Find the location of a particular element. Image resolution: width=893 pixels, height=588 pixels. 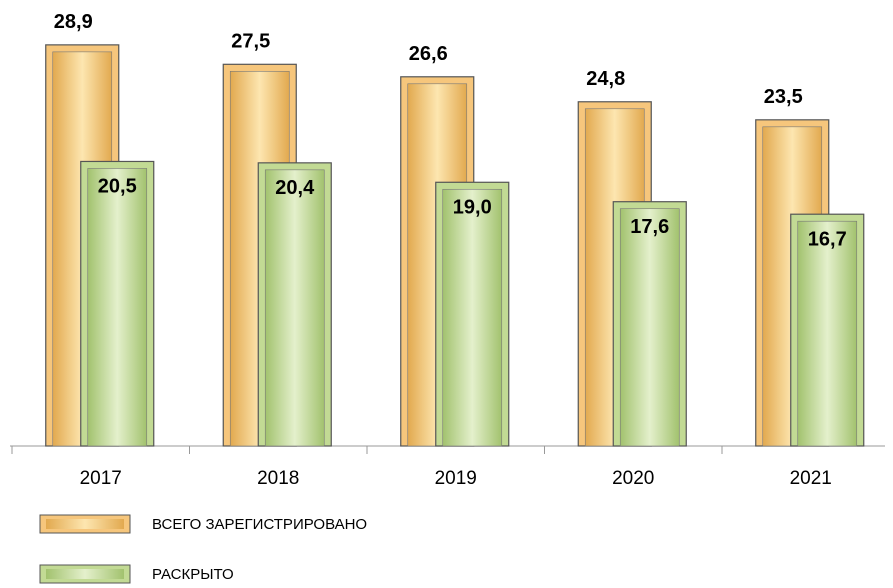

x-tick-label: 2019 is located at coordinates (456, 478).